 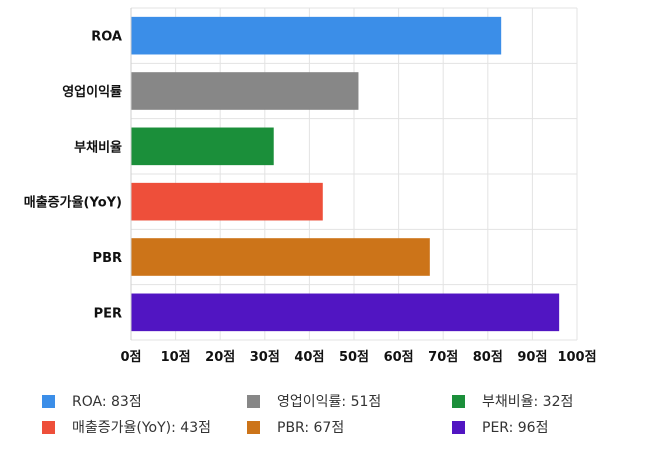 I want to click on x-tick-label: 20점, so click(x=220, y=357).